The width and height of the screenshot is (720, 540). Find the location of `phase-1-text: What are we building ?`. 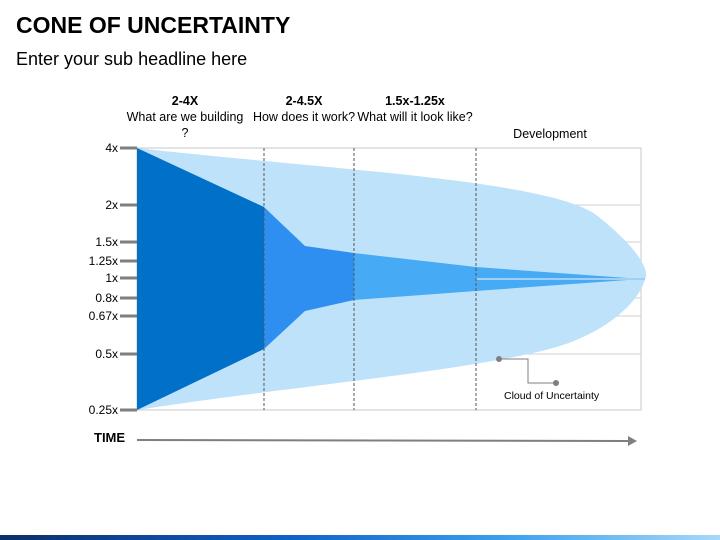

phase-1-text: What are we building ? is located at coordinates (185, 125).